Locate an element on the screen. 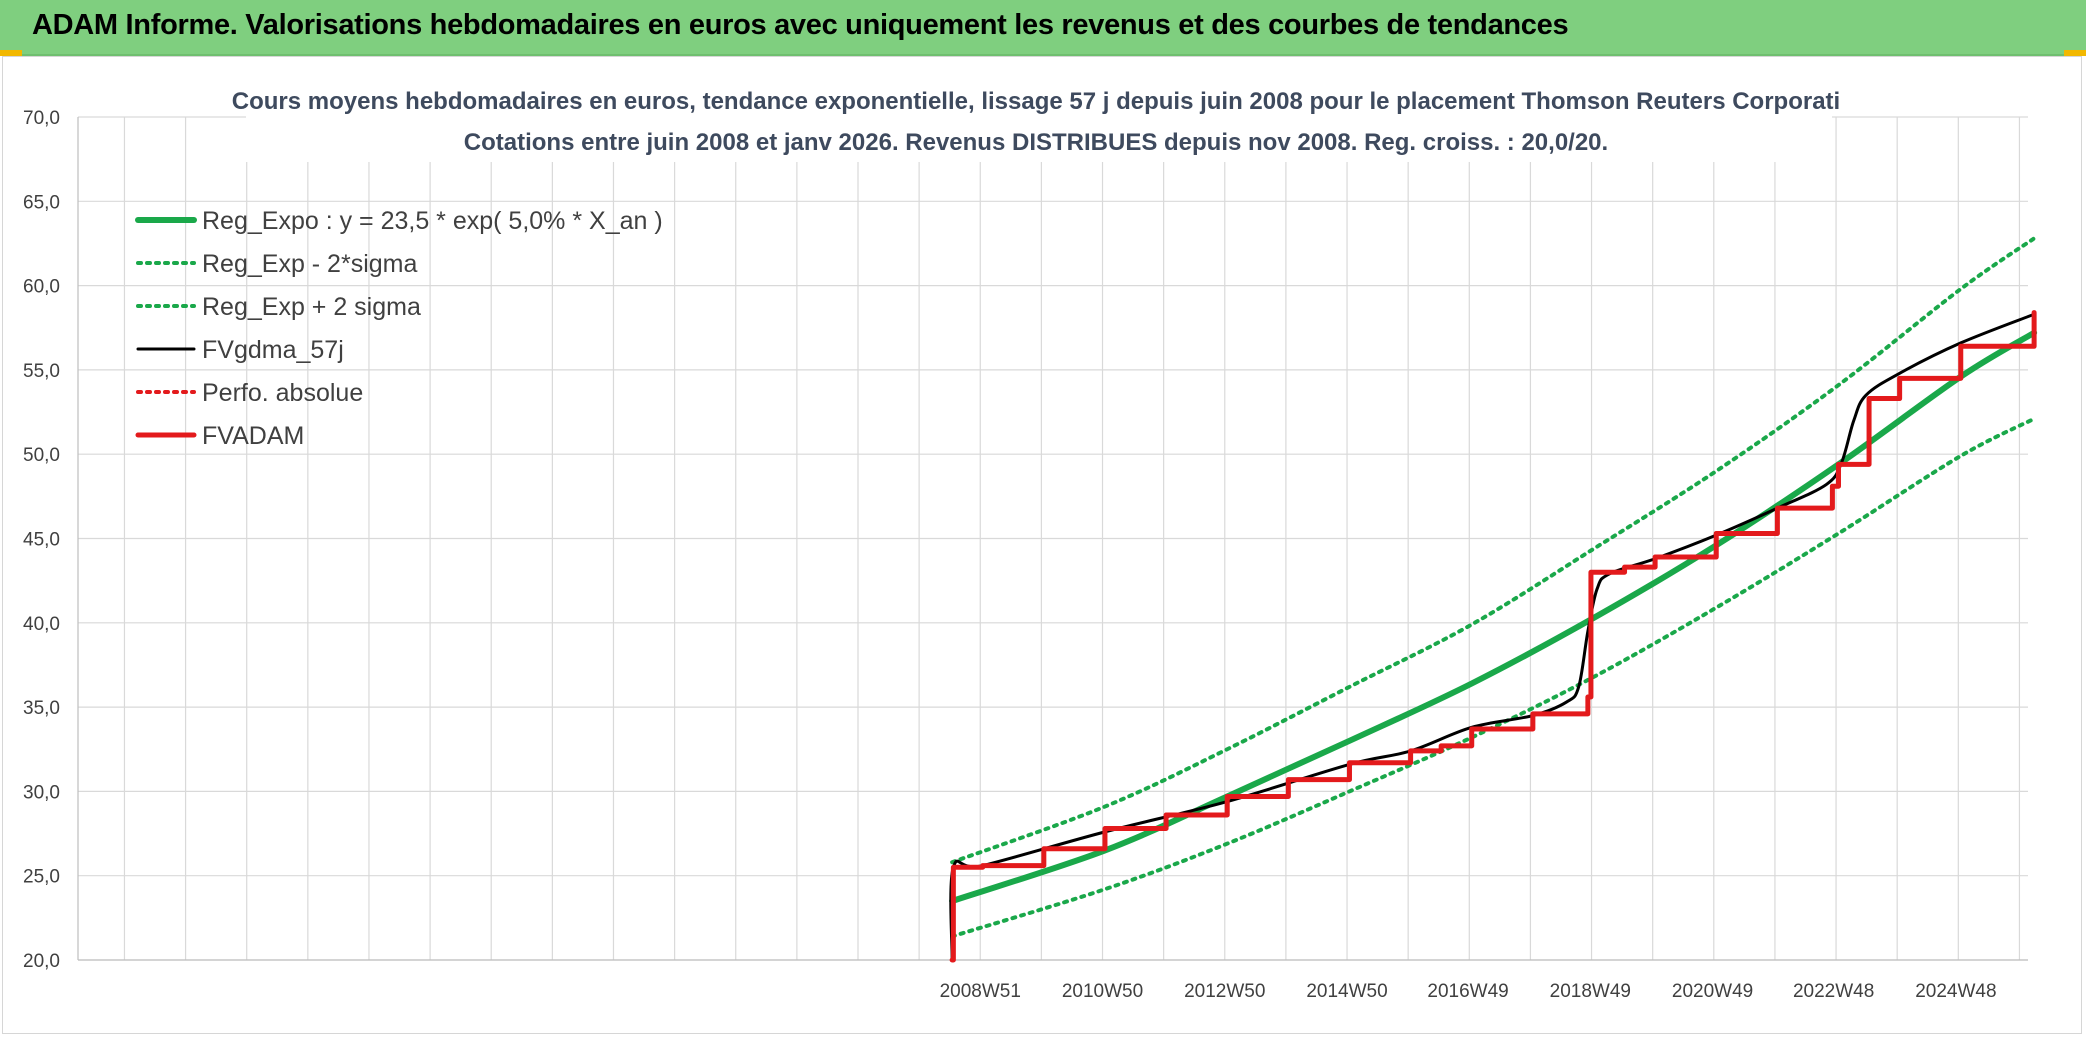 The image size is (2086, 1038). chart-title-background is located at coordinates (1039, 122).